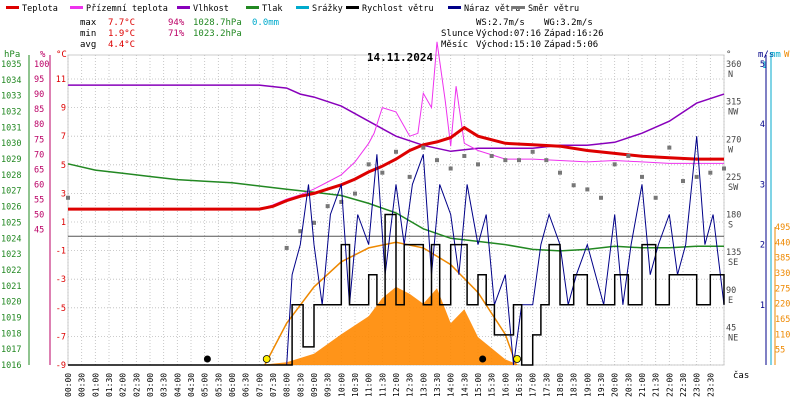  Describe the element at coordinates (615, 385) in the screenshot. I see `x-tick-label: 20:00` at that location.